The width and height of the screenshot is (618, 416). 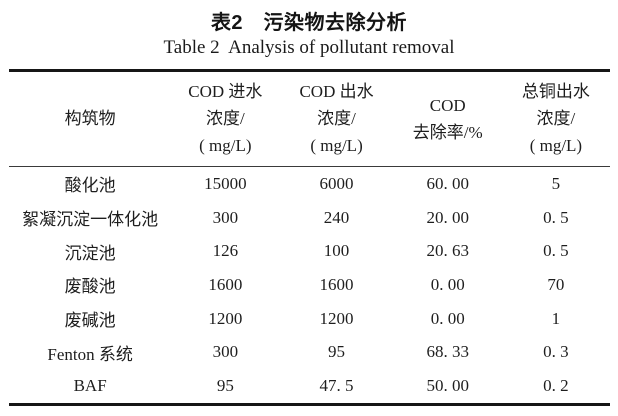 I want to click on column-header-structure: 构筑物, so click(x=90, y=119).